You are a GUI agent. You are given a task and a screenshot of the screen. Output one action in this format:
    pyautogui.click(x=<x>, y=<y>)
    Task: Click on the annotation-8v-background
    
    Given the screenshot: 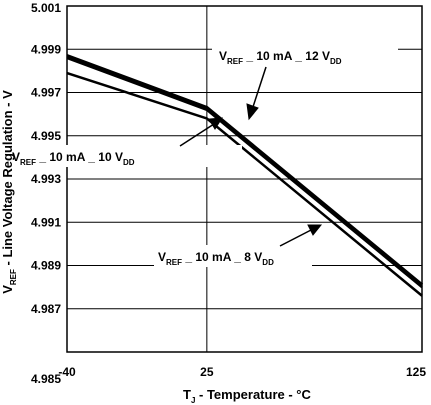 What is the action you would take?
    pyautogui.click(x=233, y=256)
    